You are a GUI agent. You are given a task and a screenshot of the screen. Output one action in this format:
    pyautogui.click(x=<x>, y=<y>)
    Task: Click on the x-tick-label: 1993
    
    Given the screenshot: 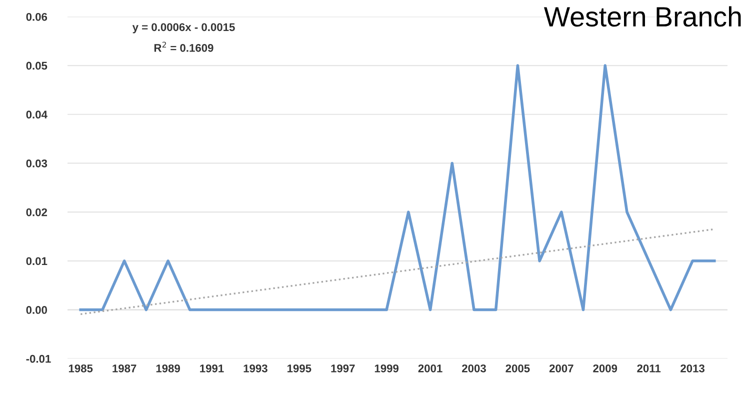 What is the action you would take?
    pyautogui.click(x=256, y=368)
    